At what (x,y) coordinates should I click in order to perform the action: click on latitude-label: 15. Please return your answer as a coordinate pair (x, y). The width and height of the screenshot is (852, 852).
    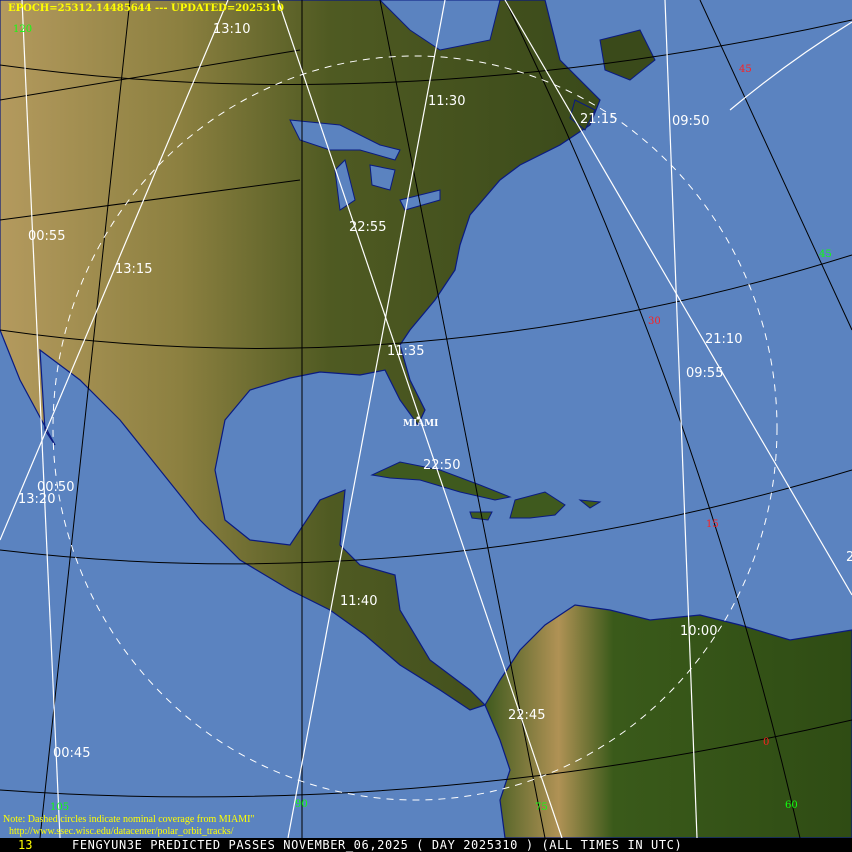
    Looking at the image, I should click on (712, 524).